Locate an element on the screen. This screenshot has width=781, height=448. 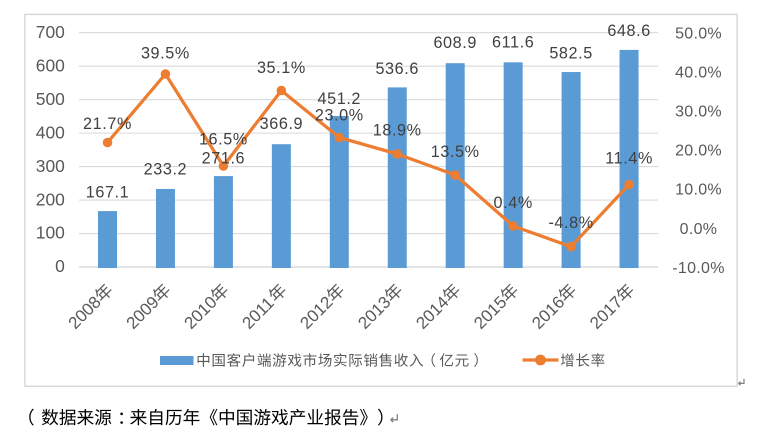
svg-text: 30.0% is located at coordinates (698, 112).